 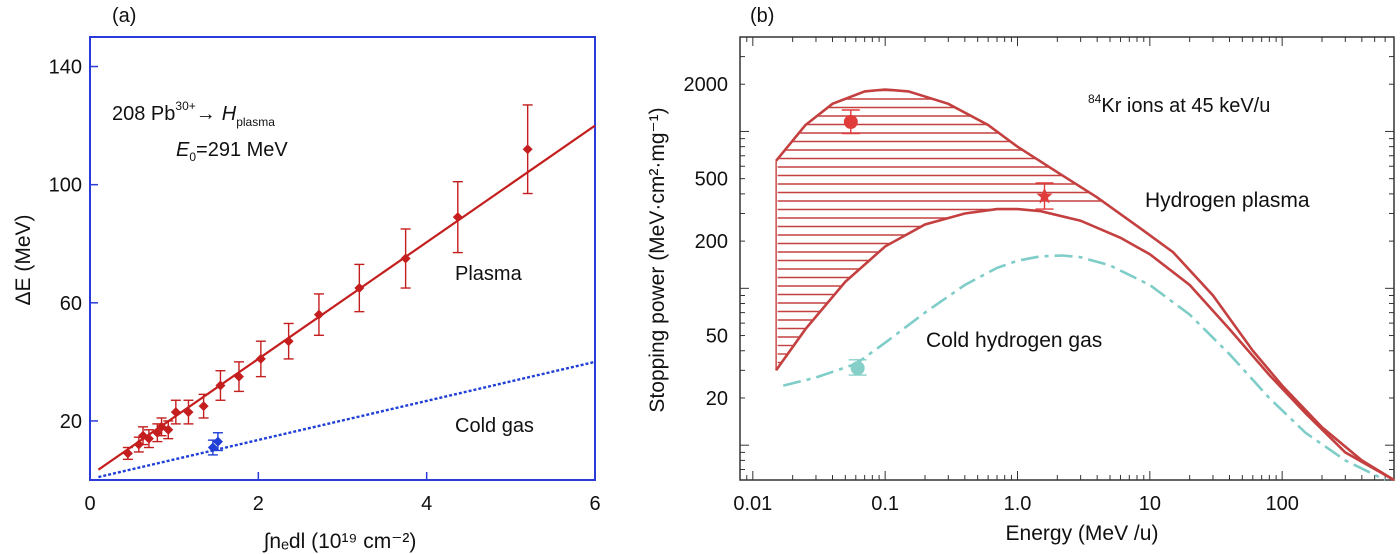 I want to click on panel-b-y-axis-label: Stopping power (MeV·cm²·mg⁻¹), so click(x=657, y=259).